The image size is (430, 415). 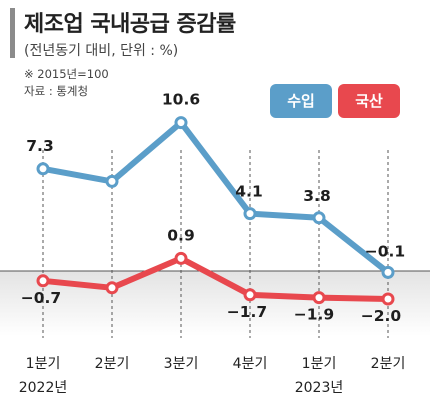 What do you see at coordinates (130, 24) in the screenshot?
I see `chart-title: 제조업 국내공급 증감률` at bounding box center [130, 24].